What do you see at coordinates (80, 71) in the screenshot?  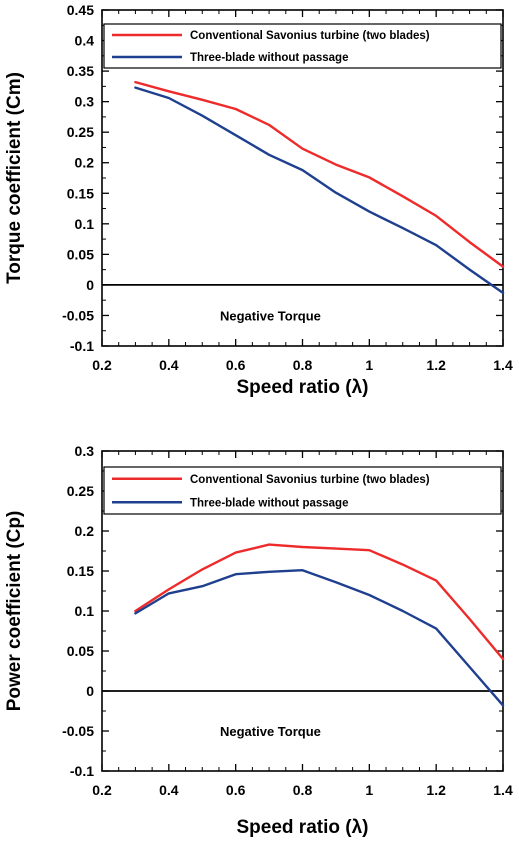 I see `y-tick-label: 0.35` at bounding box center [80, 71].